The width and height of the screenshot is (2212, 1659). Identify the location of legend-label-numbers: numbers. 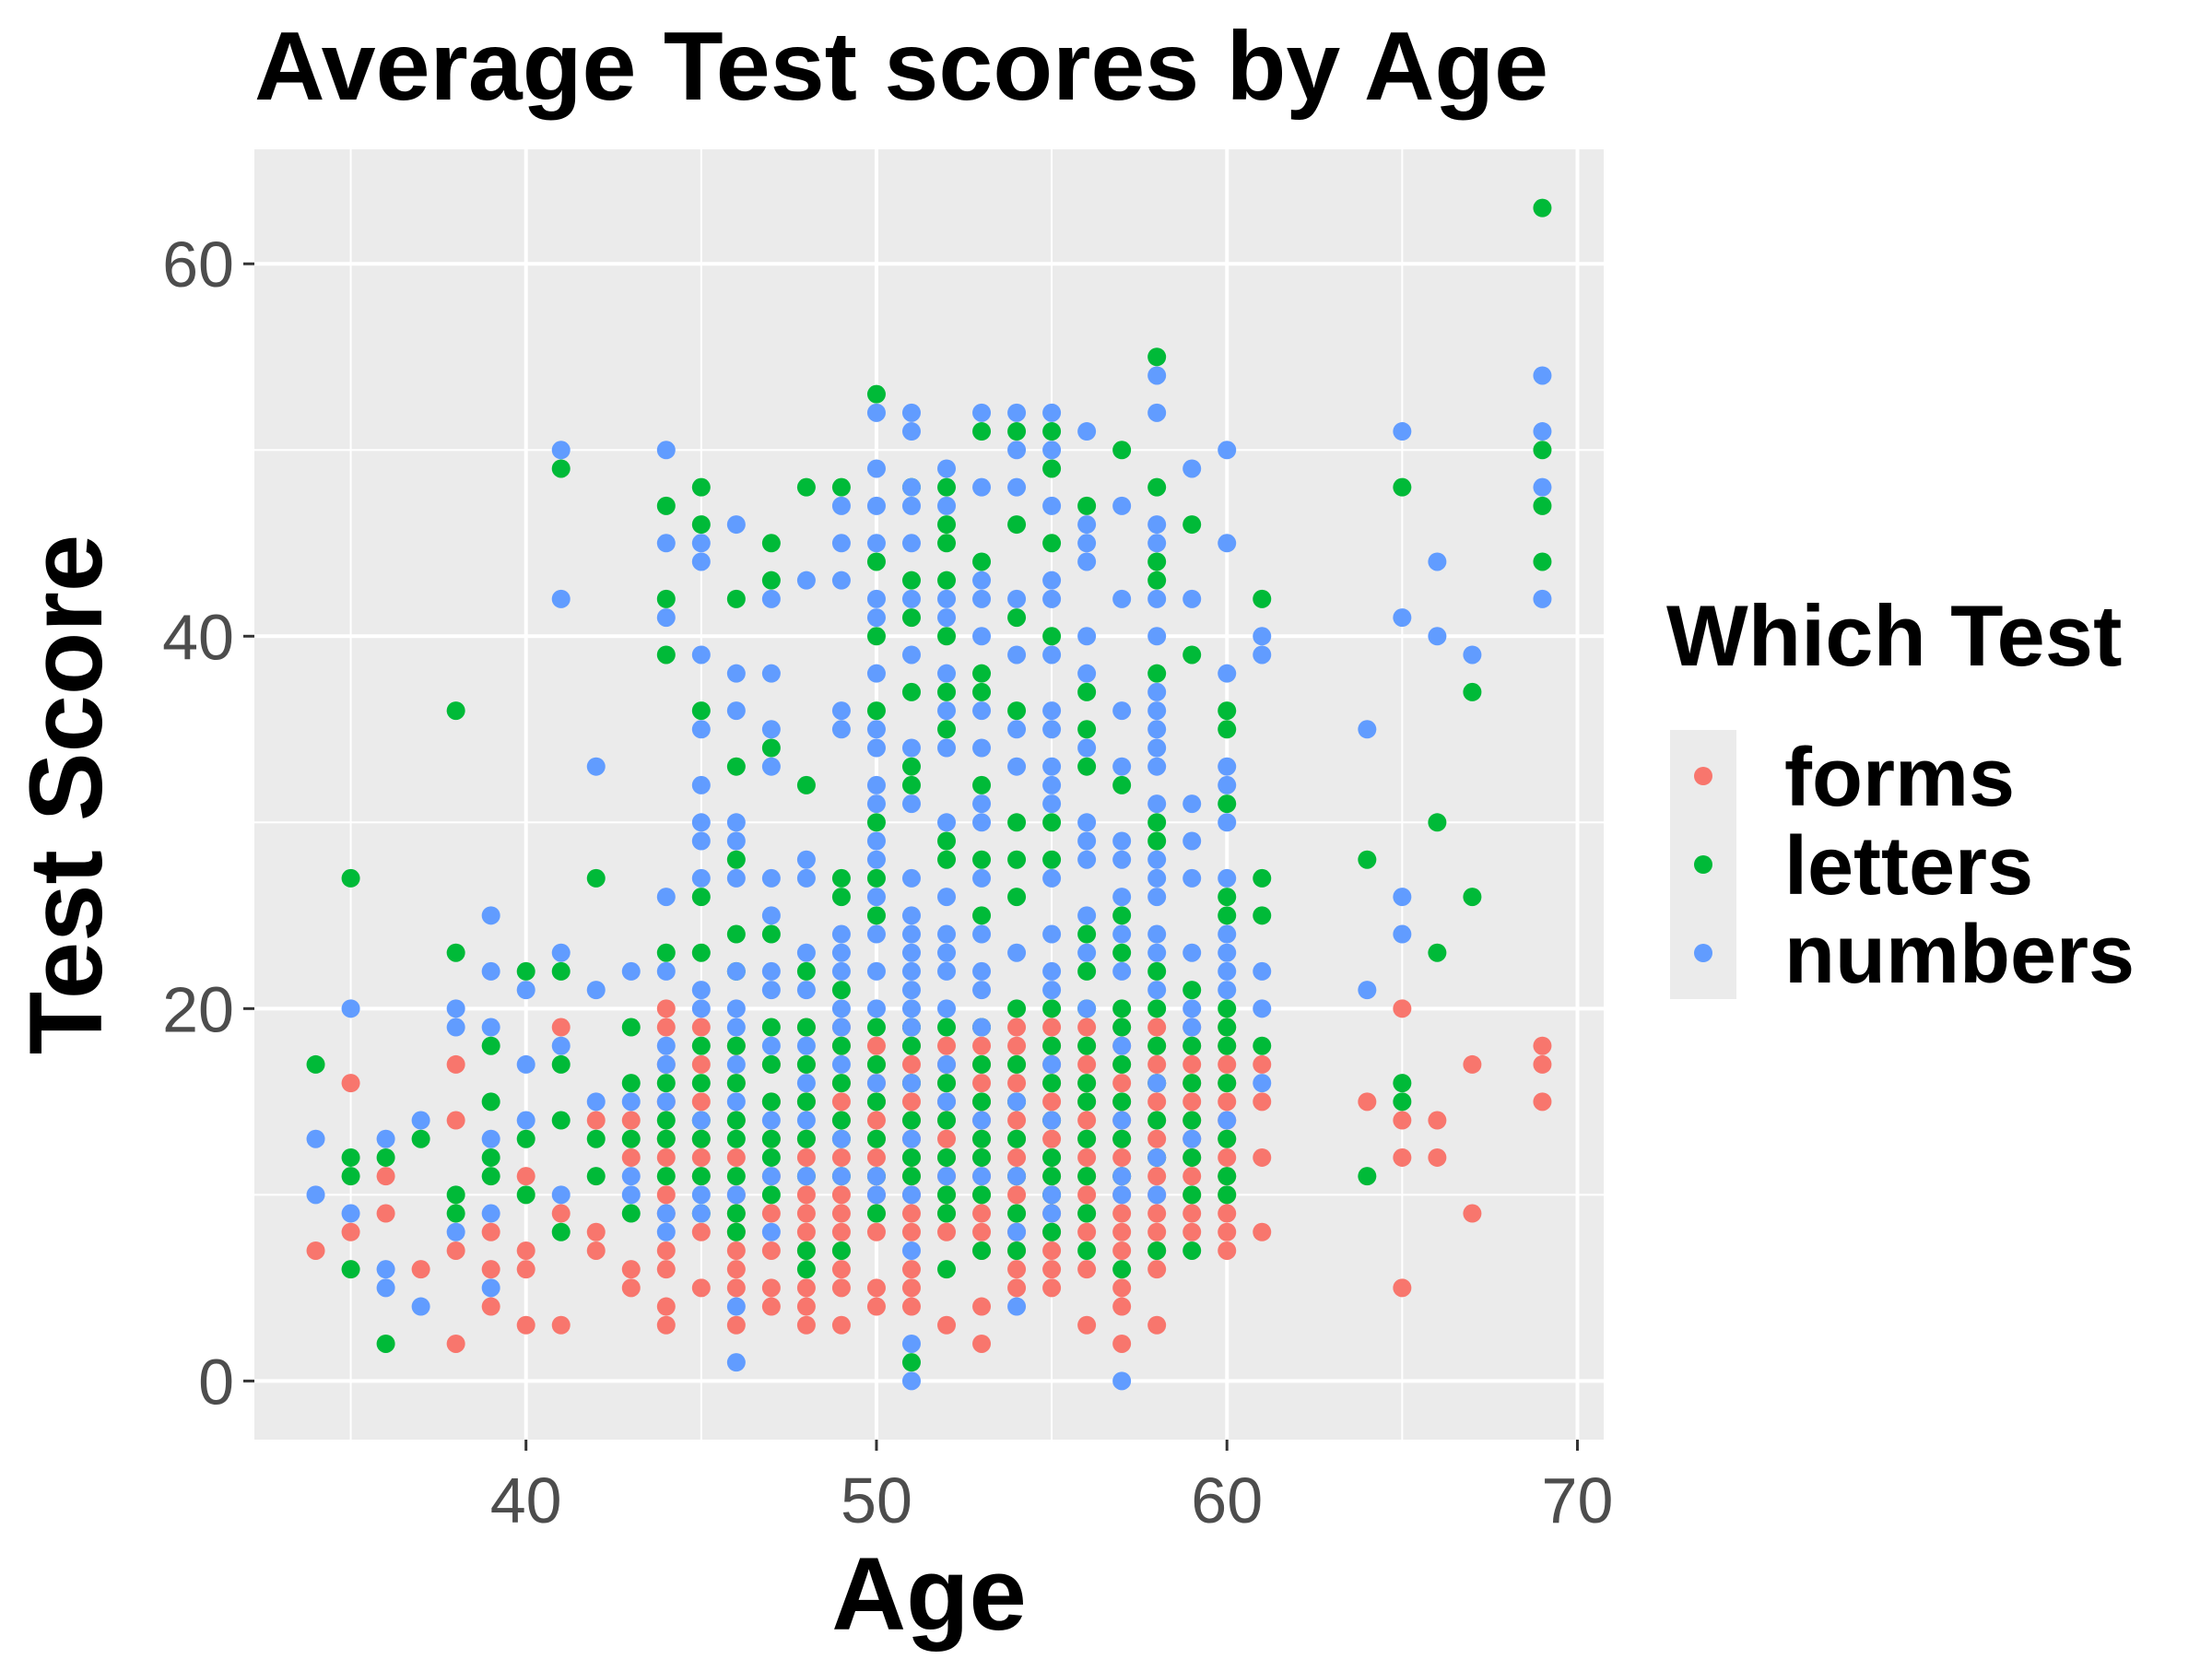
(1959, 955).